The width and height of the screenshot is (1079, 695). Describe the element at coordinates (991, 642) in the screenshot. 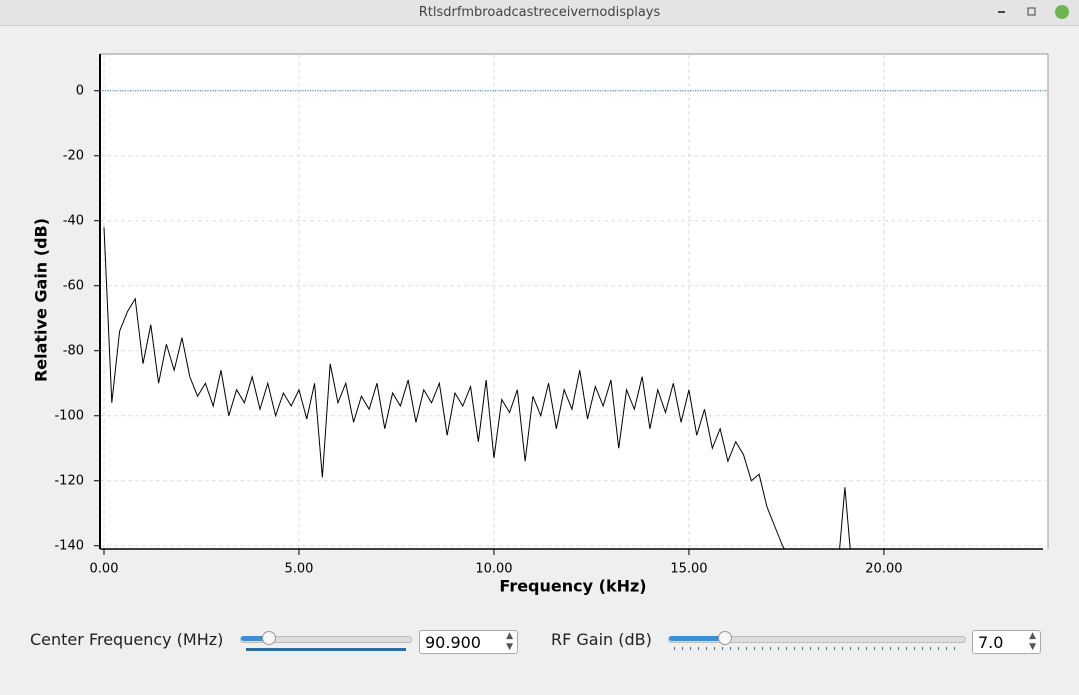

I see `spin-value: 7.0` at that location.